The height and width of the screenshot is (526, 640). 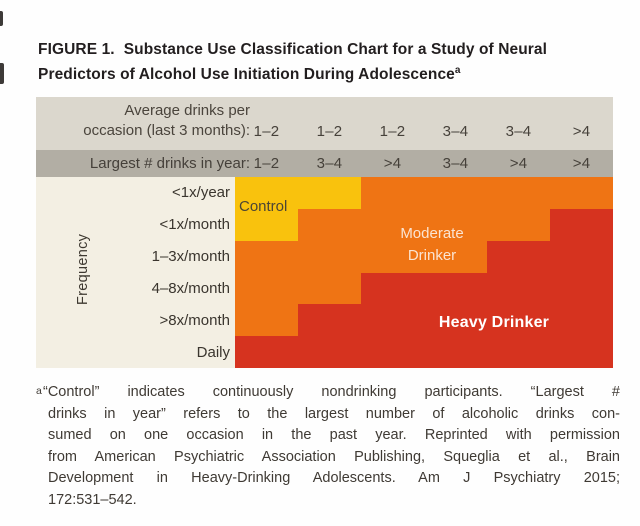 What do you see at coordinates (201, 193) in the screenshot?
I see `frequency-row-label: <1x/year` at bounding box center [201, 193].